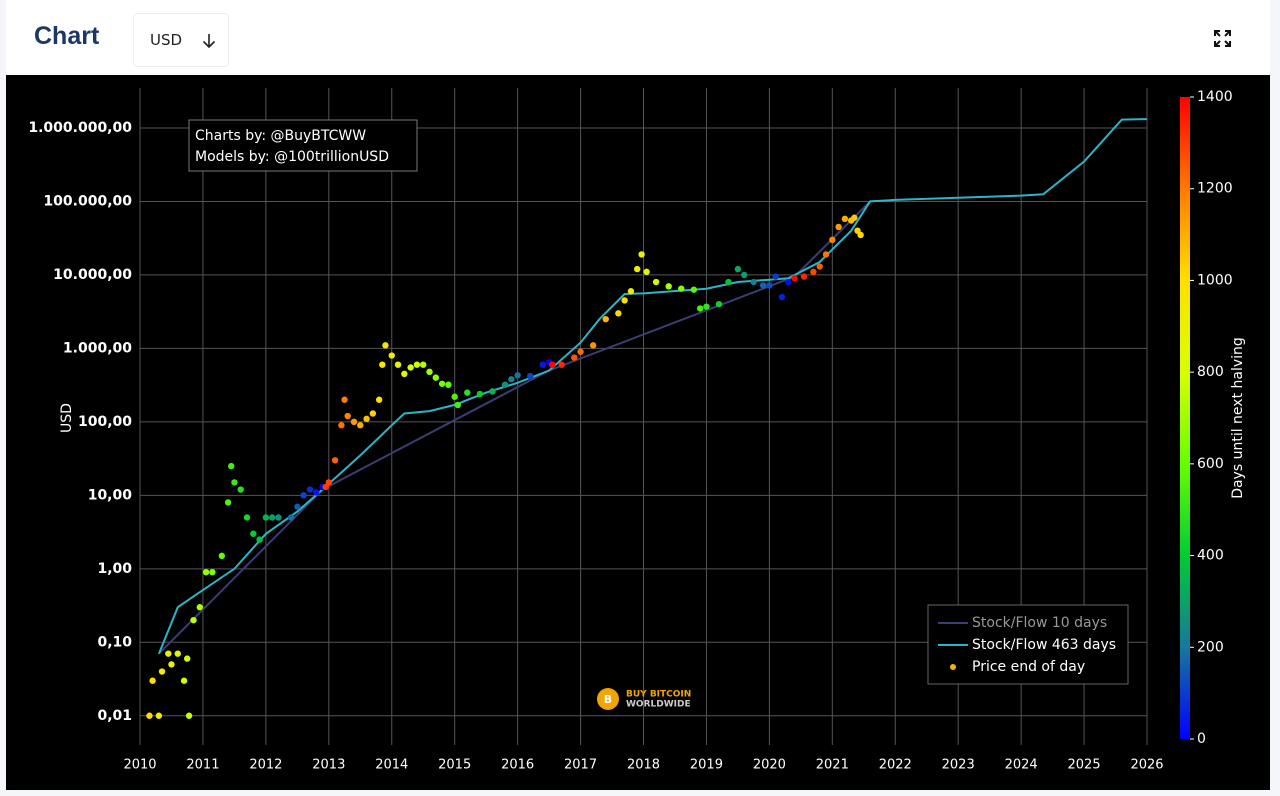 The width and height of the screenshot is (1280, 796). I want to click on y-tick-label: 10.000,00, so click(92, 275).